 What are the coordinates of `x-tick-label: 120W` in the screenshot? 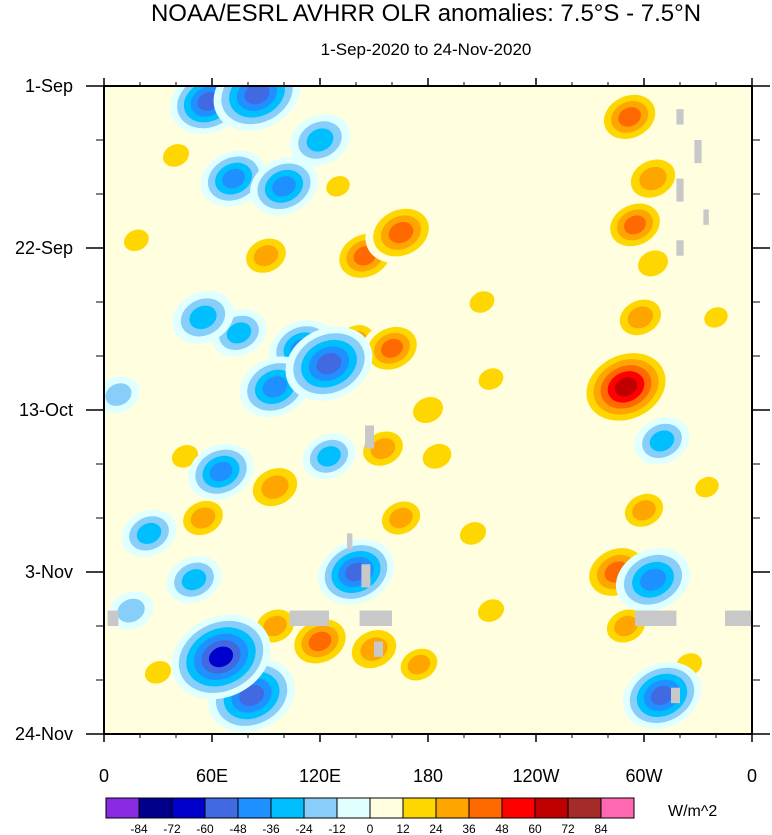 It's located at (535, 776).